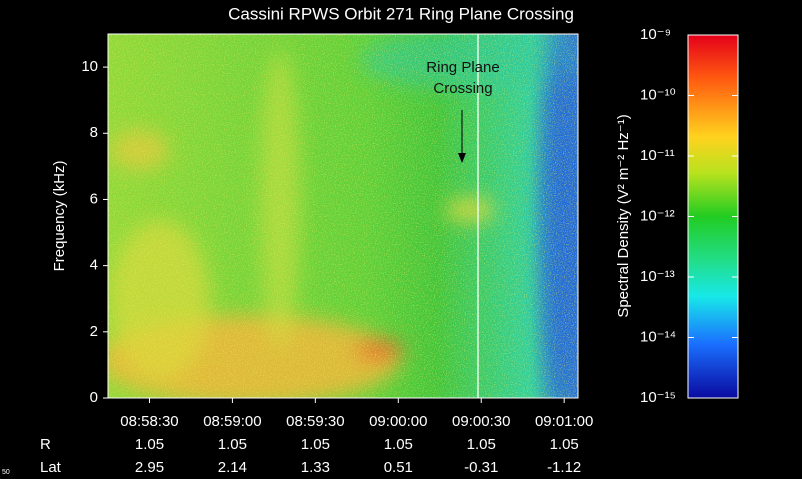 Image resolution: width=802 pixels, height=479 pixels. Describe the element at coordinates (51, 467) in the screenshot. I see `ephemeris-label: Lat` at that location.